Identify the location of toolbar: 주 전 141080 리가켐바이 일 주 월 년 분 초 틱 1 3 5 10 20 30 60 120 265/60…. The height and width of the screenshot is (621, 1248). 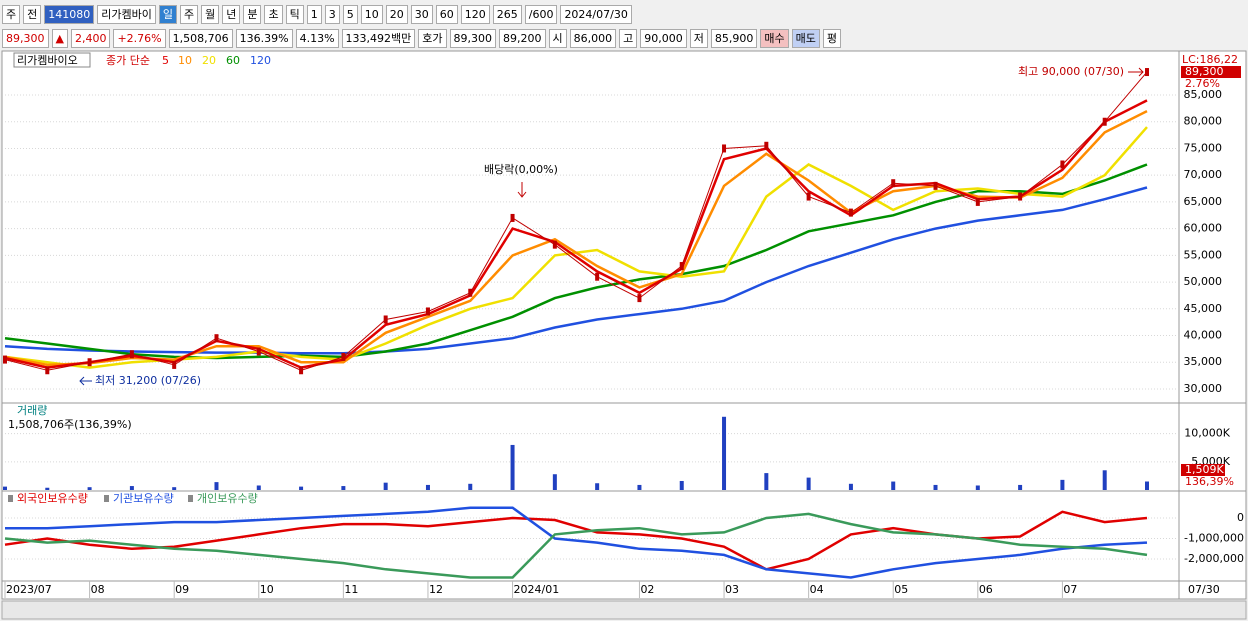
(317, 14).